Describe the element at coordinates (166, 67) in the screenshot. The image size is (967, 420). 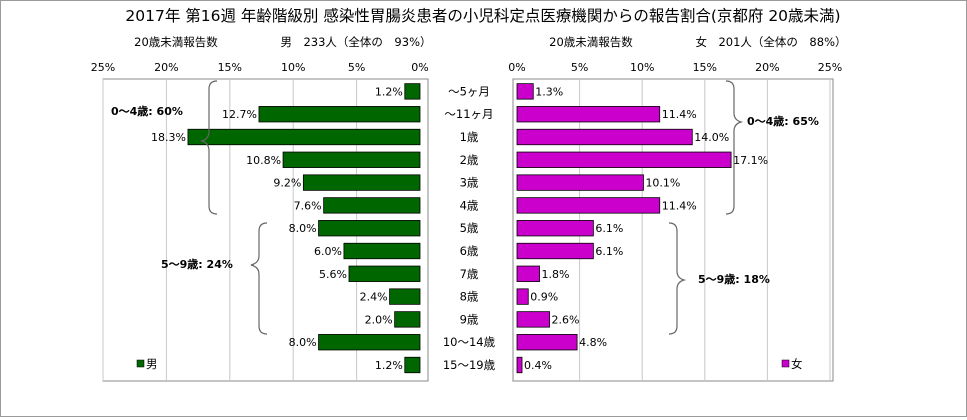
I see `male-tick-label: 20%` at that location.